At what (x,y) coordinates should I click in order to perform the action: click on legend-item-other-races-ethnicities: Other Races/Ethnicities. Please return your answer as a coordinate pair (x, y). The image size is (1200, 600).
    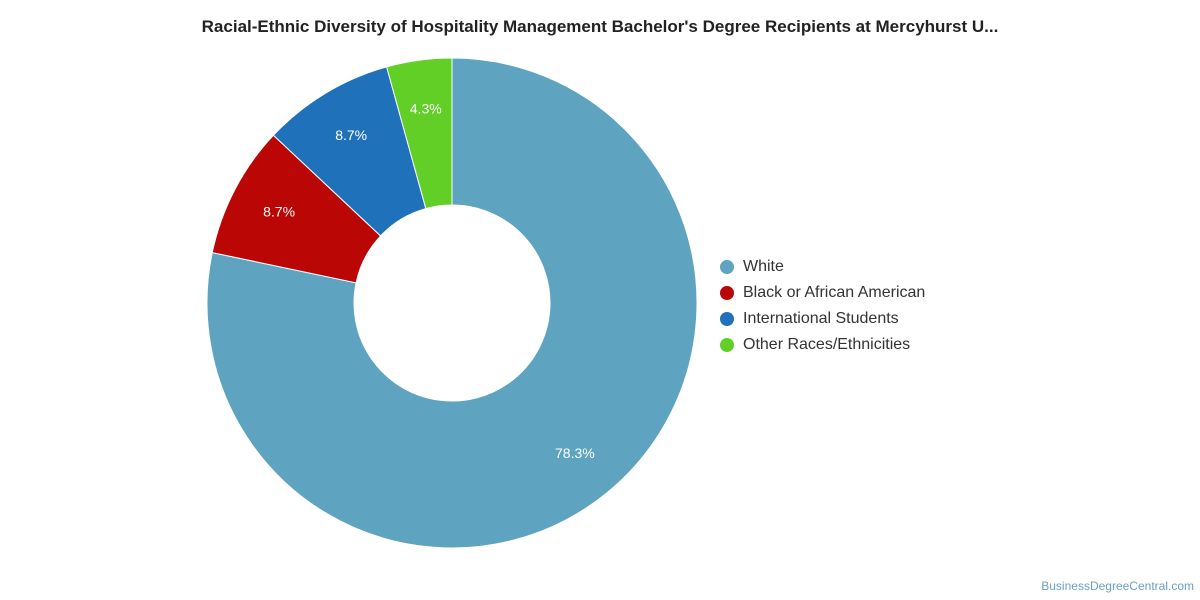
    Looking at the image, I should click on (822, 345).